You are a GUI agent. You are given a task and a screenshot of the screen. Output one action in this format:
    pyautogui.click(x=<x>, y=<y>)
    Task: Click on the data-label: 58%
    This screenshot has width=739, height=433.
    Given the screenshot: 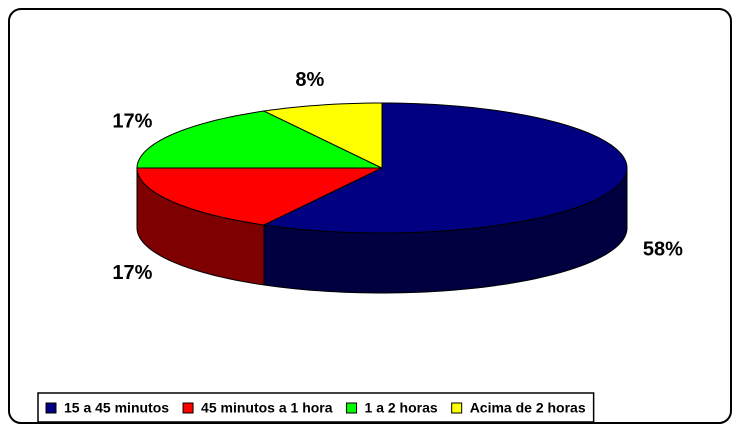 What is the action you would take?
    pyautogui.click(x=663, y=250)
    